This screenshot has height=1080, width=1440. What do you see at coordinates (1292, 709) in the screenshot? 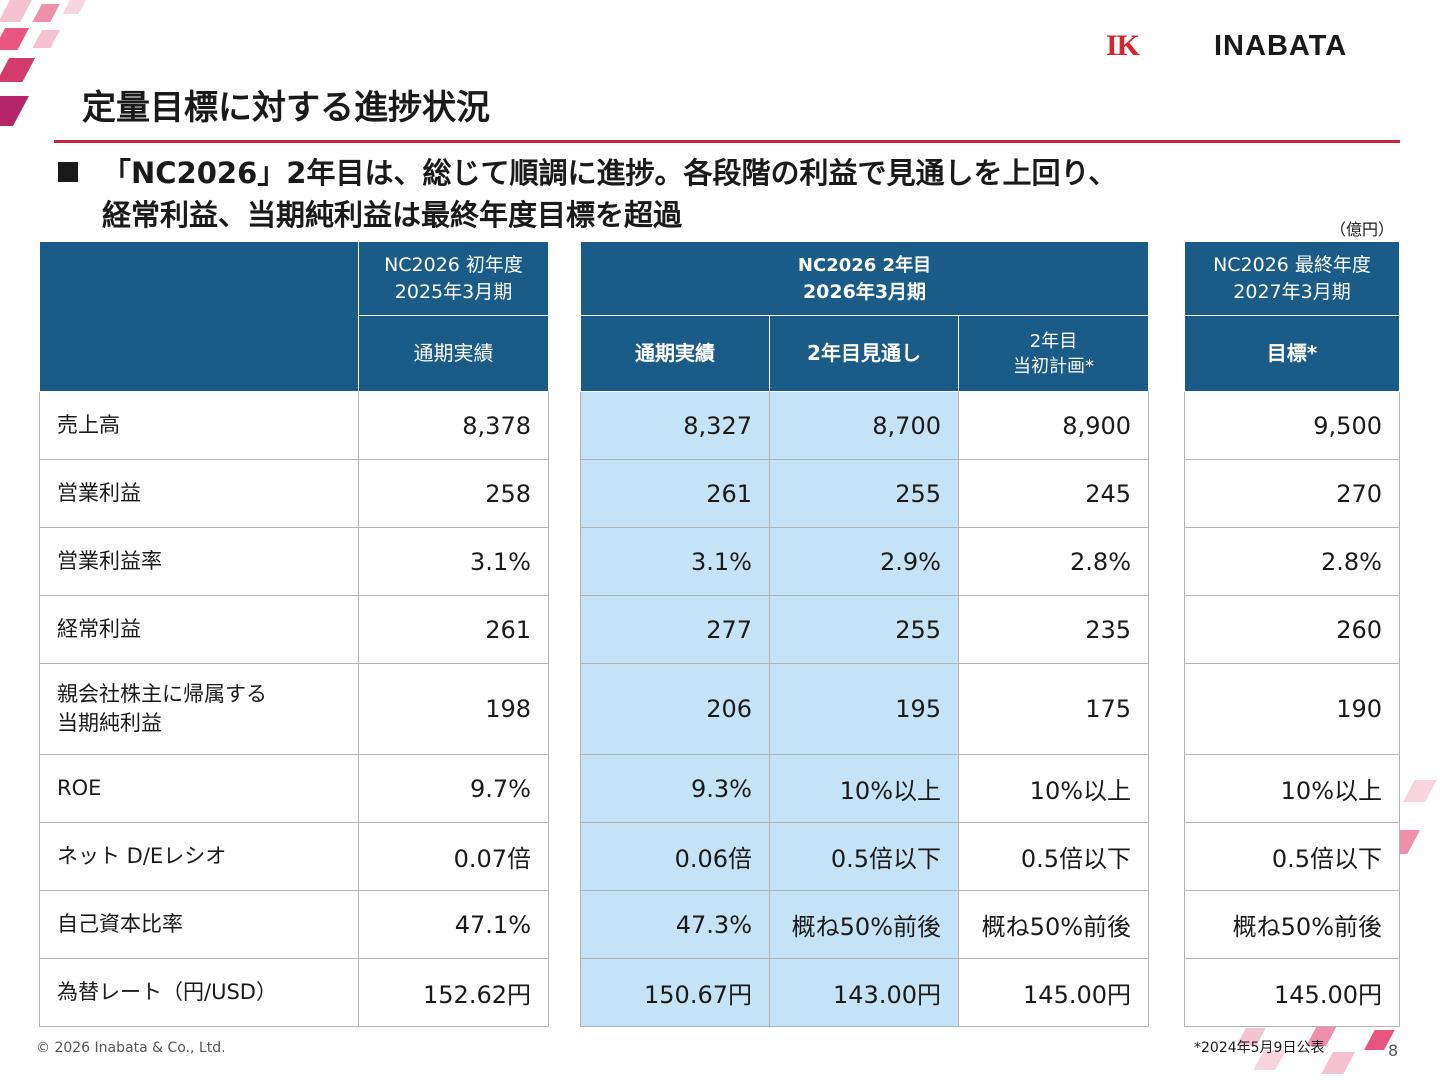
I see `table-row: 190` at bounding box center [1292, 709].